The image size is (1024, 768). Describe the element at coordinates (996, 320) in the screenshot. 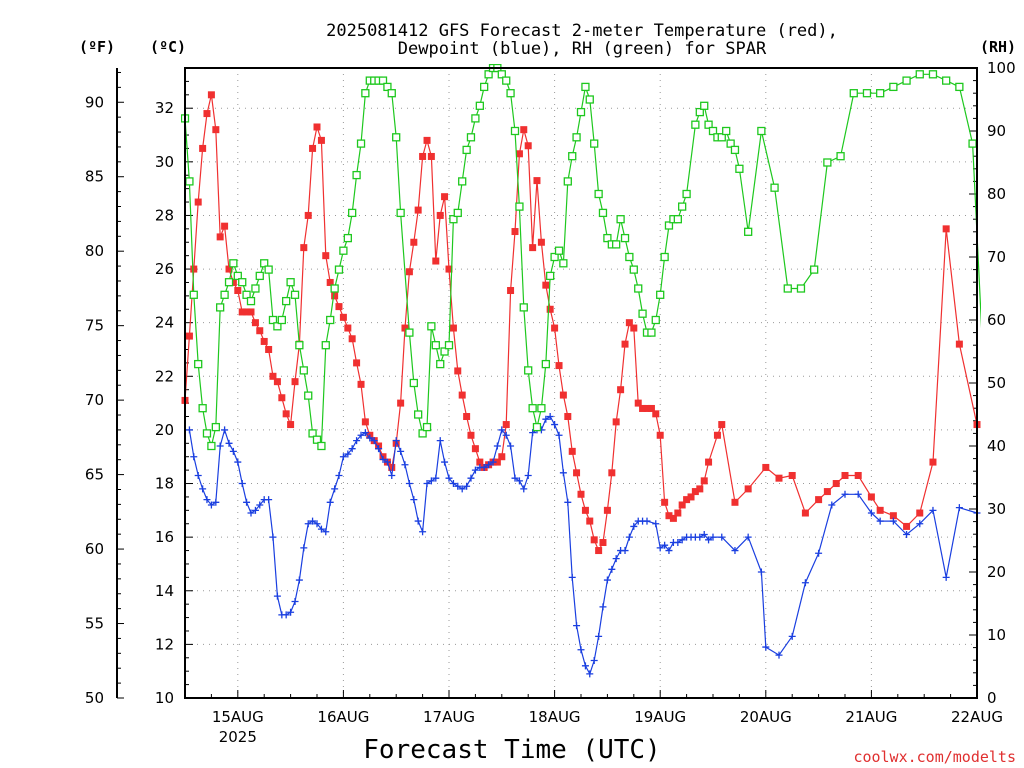

I see `rh-tick-label: 60` at that location.